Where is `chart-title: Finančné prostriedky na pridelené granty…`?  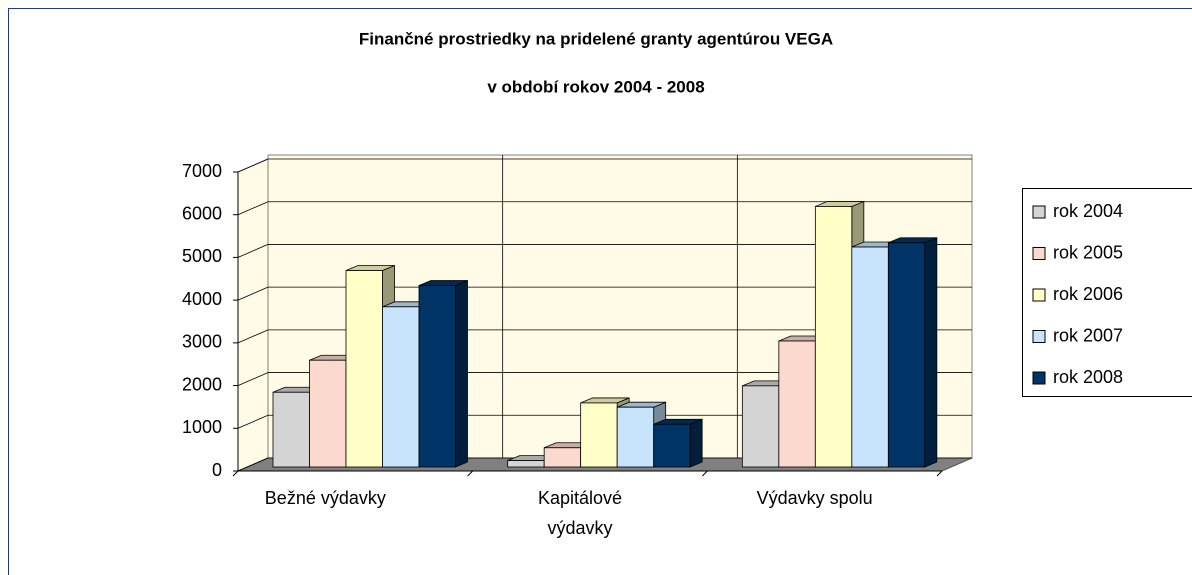 chart-title: Finančné prostriedky na pridelené granty… is located at coordinates (596, 38).